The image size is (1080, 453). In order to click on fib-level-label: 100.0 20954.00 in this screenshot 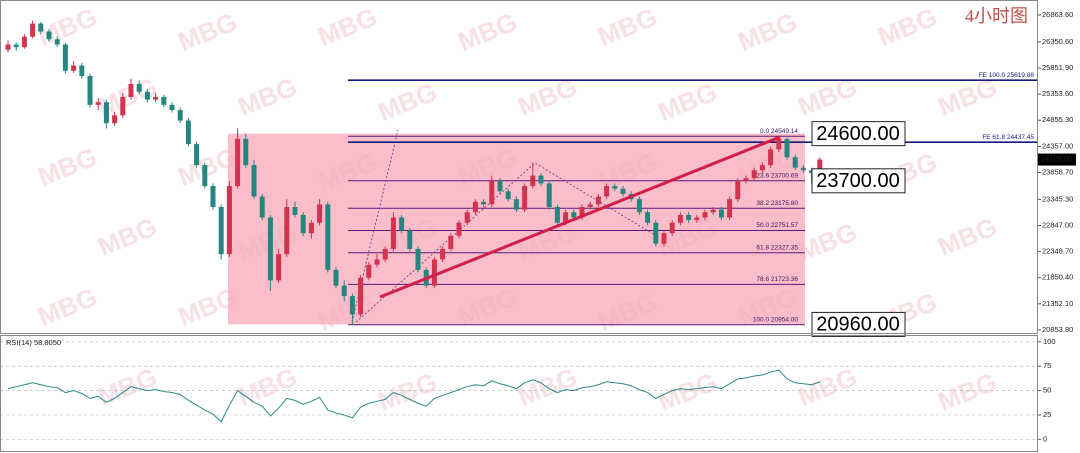, I will do `click(776, 319)`.